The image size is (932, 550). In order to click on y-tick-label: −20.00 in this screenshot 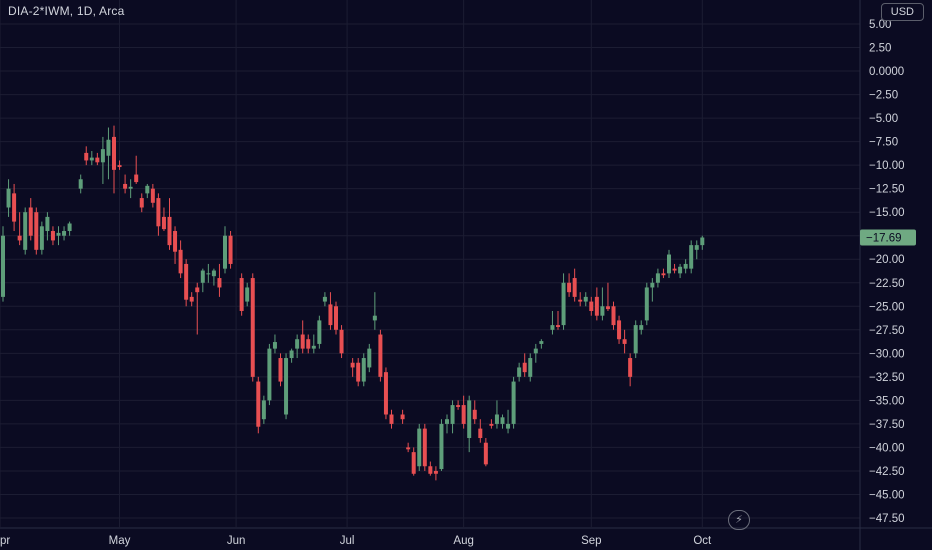, I will do `click(887, 260)`.